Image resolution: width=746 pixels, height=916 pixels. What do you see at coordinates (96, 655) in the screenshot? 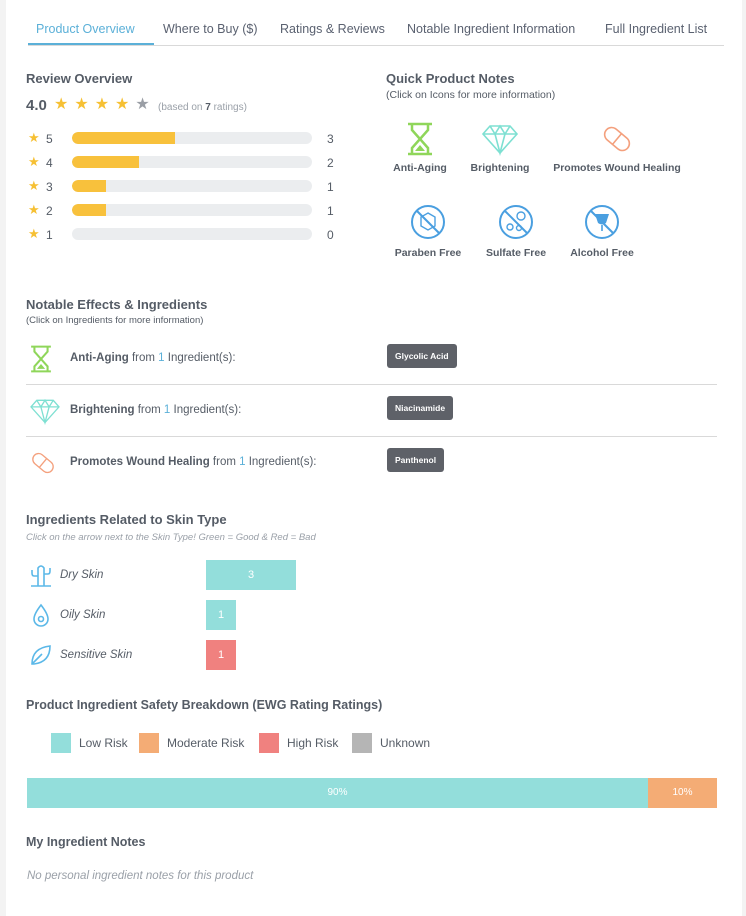
I see `skin-type-label: Sensitive Skin` at bounding box center [96, 655].